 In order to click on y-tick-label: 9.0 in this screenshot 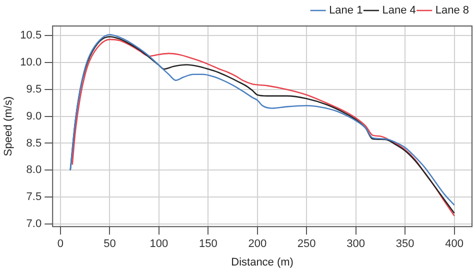, I will do `click(34, 116)`.